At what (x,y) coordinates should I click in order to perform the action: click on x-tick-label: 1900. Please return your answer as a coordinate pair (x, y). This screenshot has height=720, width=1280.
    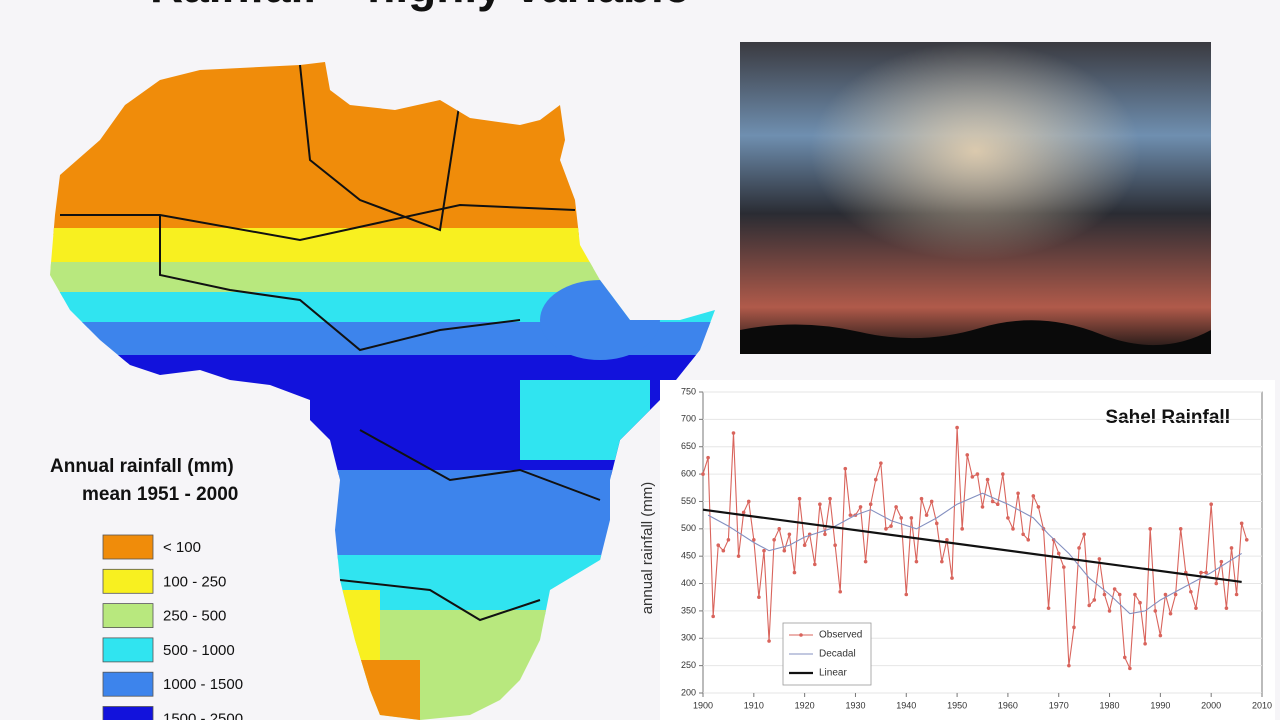
    Looking at the image, I should click on (703, 705).